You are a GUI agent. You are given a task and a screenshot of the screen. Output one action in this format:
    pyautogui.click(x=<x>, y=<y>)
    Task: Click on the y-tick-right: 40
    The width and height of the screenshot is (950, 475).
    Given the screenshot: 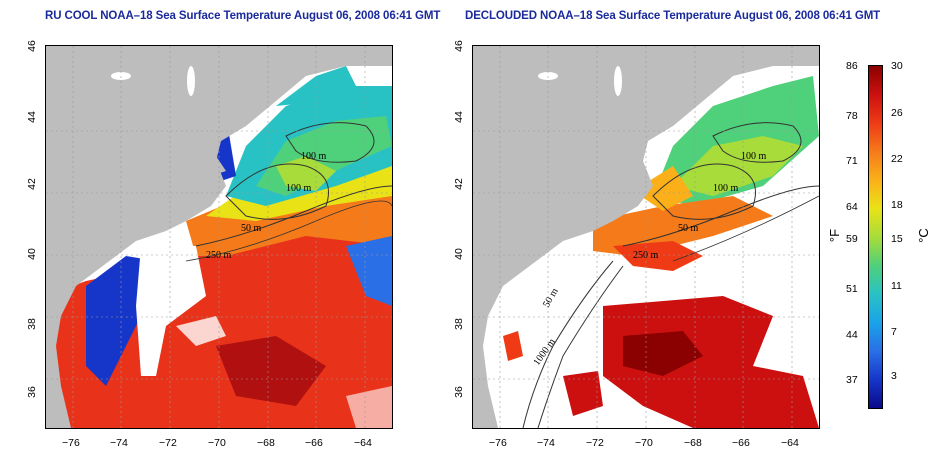 What is the action you would take?
    pyautogui.click(x=459, y=254)
    